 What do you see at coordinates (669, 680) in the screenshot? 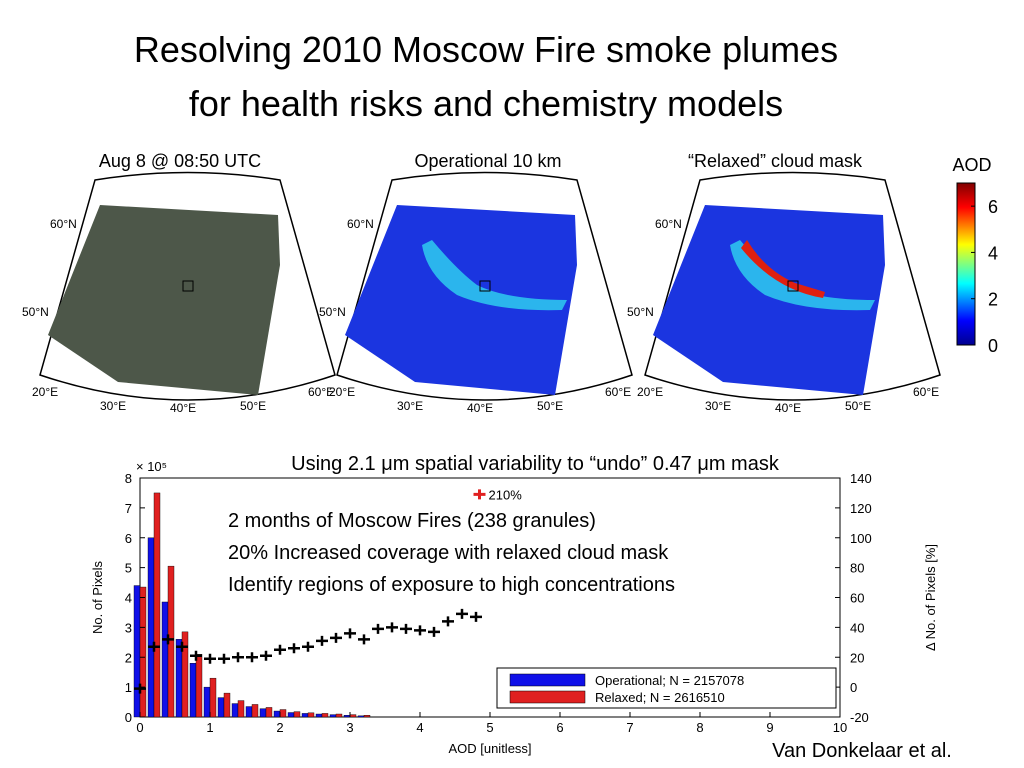
I see `legend-label: Operational; N = 2157078` at bounding box center [669, 680].